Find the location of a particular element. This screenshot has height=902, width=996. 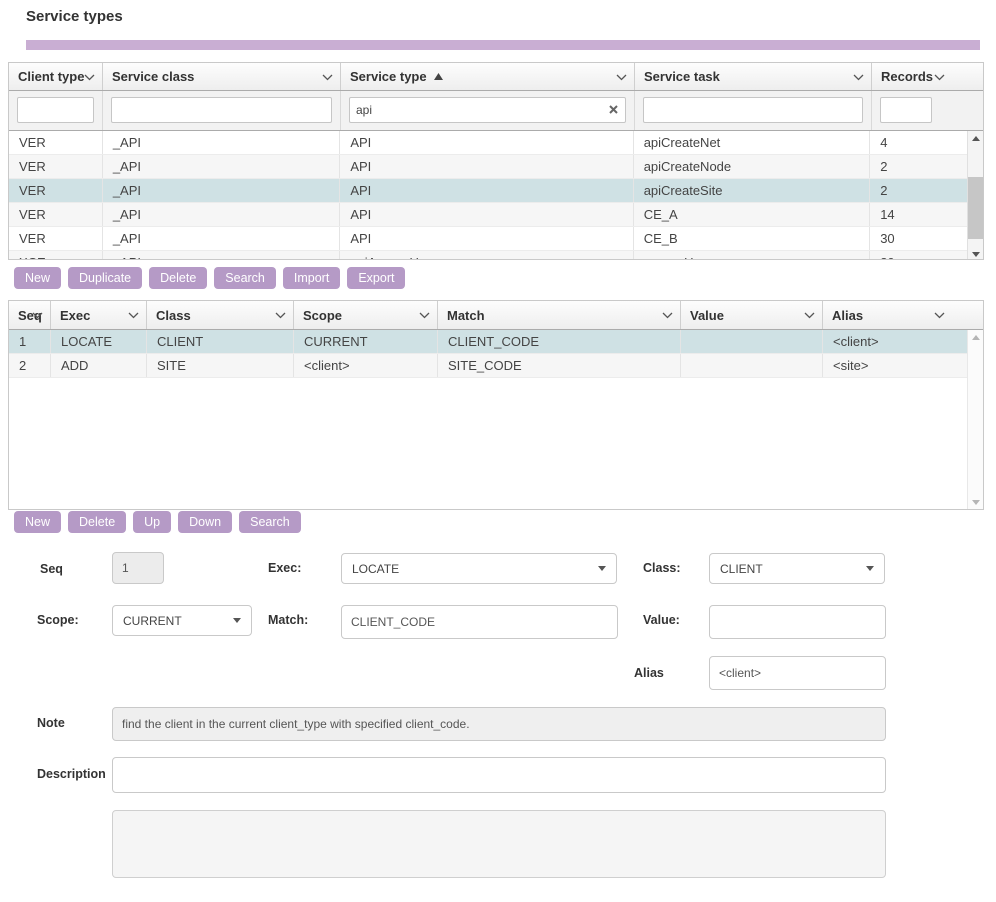

class-label: Class: is located at coordinates (662, 568).